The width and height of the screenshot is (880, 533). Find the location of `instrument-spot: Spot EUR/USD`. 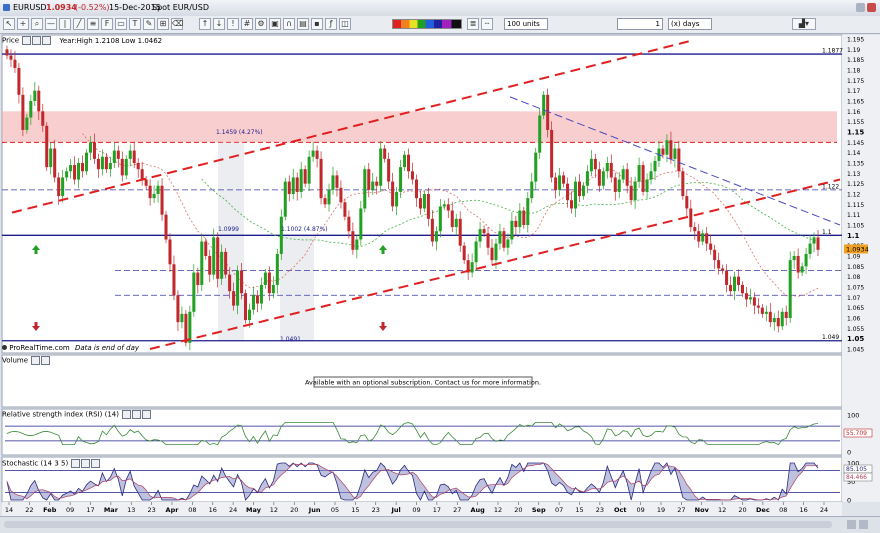

instrument-spot: Spot EUR/USD is located at coordinates (180, 7).